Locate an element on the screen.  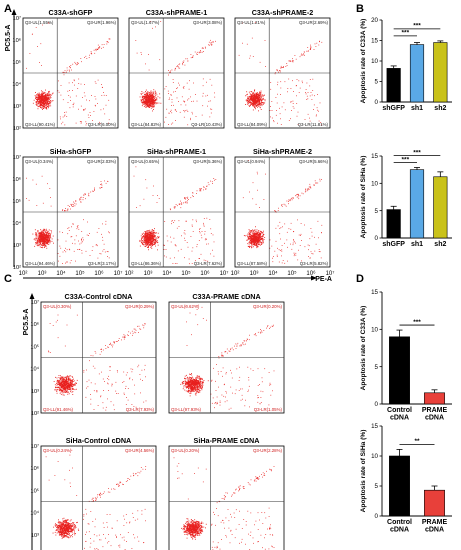
a-quadrant-ur: Q3-UR(2.03%) is located at coordinates (102, 161).